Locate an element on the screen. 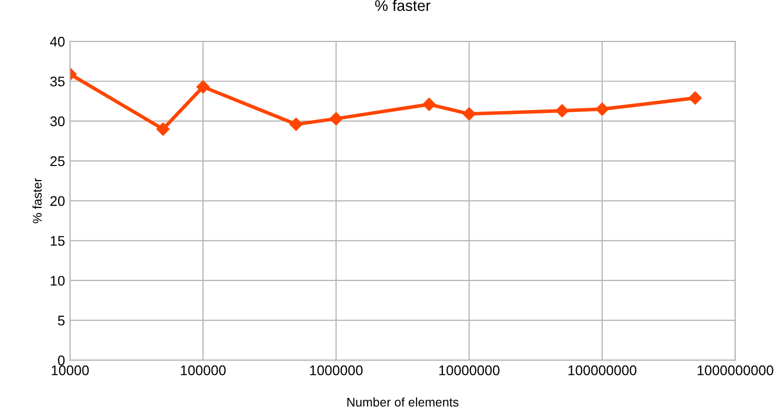 The height and width of the screenshot is (414, 778). y-tick-label: 35 is located at coordinates (57, 81).